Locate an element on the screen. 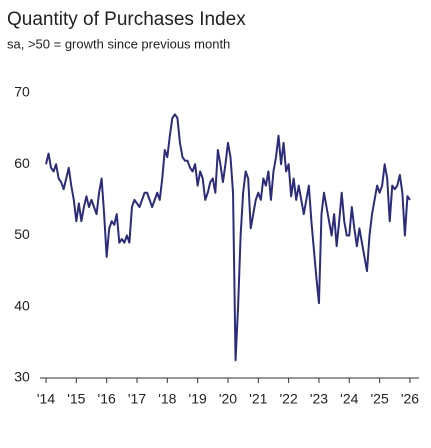 The width and height of the screenshot is (431, 448). y-tick-label: 40 is located at coordinates (22, 305).